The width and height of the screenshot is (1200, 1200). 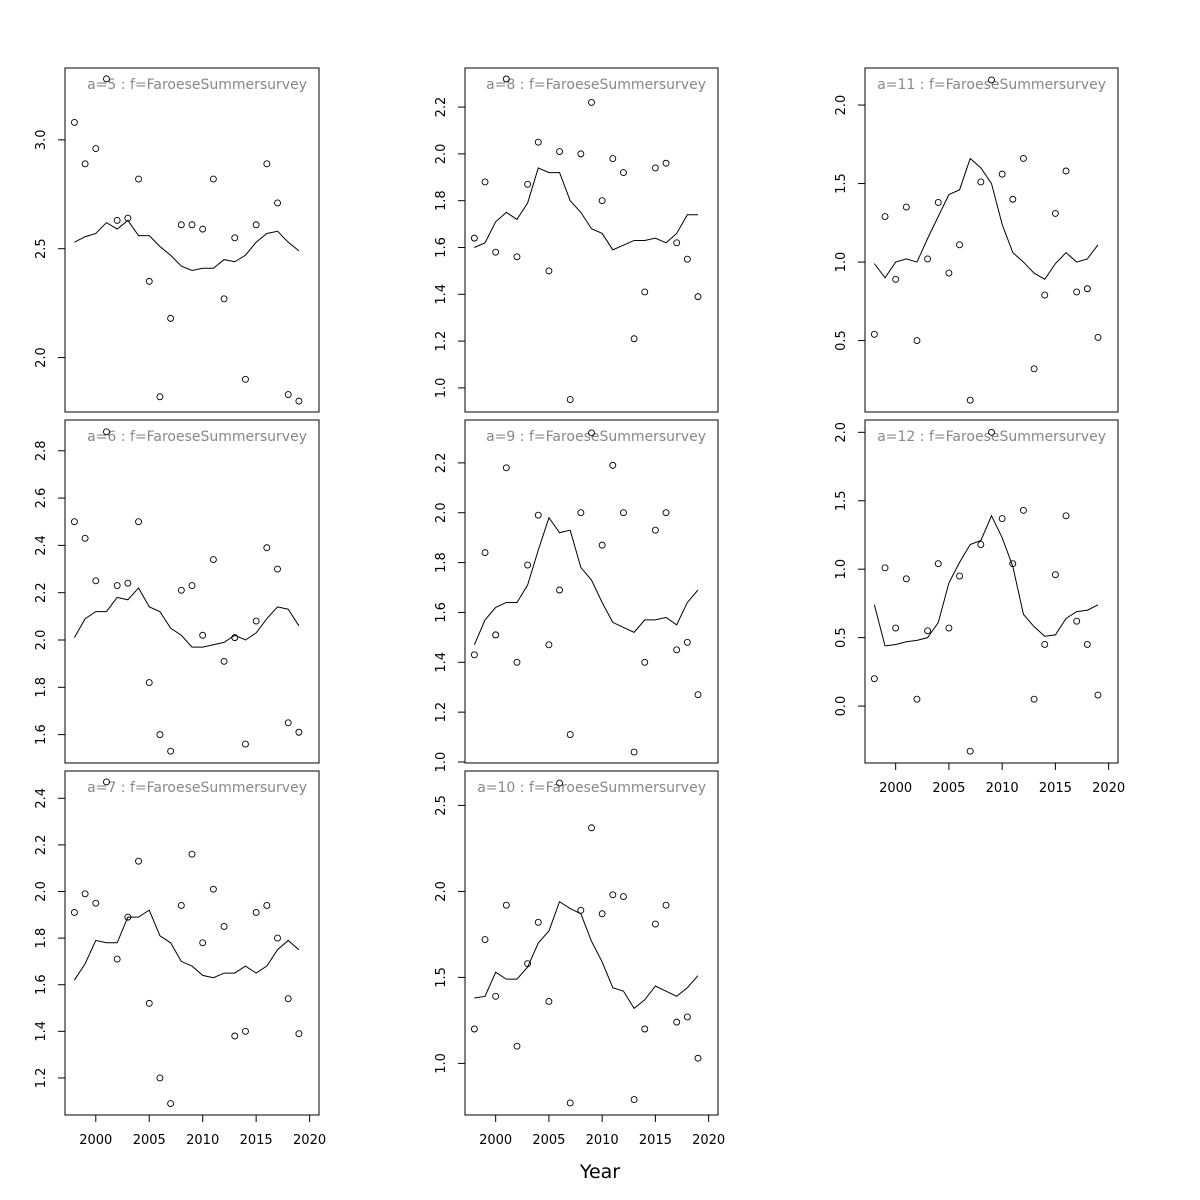 What do you see at coordinates (202, 1140) in the screenshot?
I see `x-tick-label: 2010` at bounding box center [202, 1140].